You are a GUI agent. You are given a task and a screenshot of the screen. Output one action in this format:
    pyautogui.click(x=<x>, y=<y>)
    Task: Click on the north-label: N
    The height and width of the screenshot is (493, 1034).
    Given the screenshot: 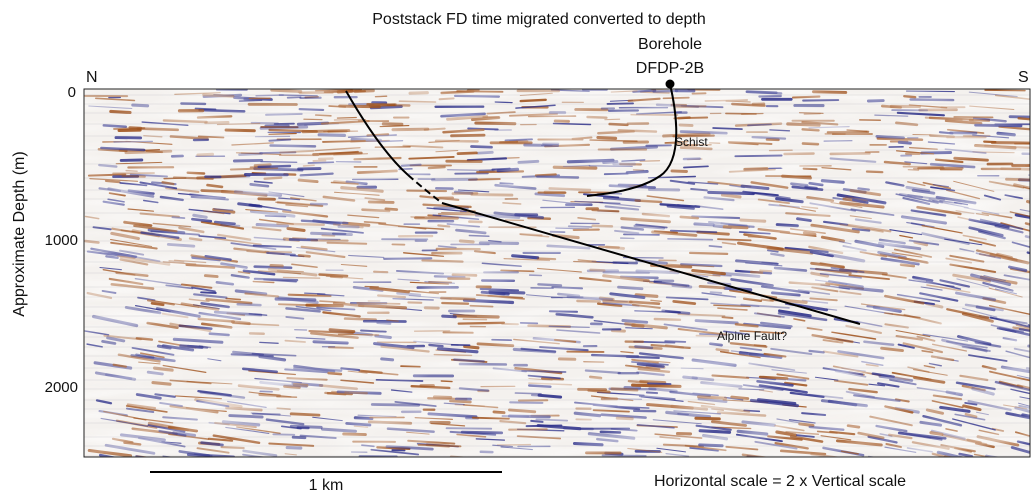 What is the action you would take?
    pyautogui.click(x=92, y=77)
    